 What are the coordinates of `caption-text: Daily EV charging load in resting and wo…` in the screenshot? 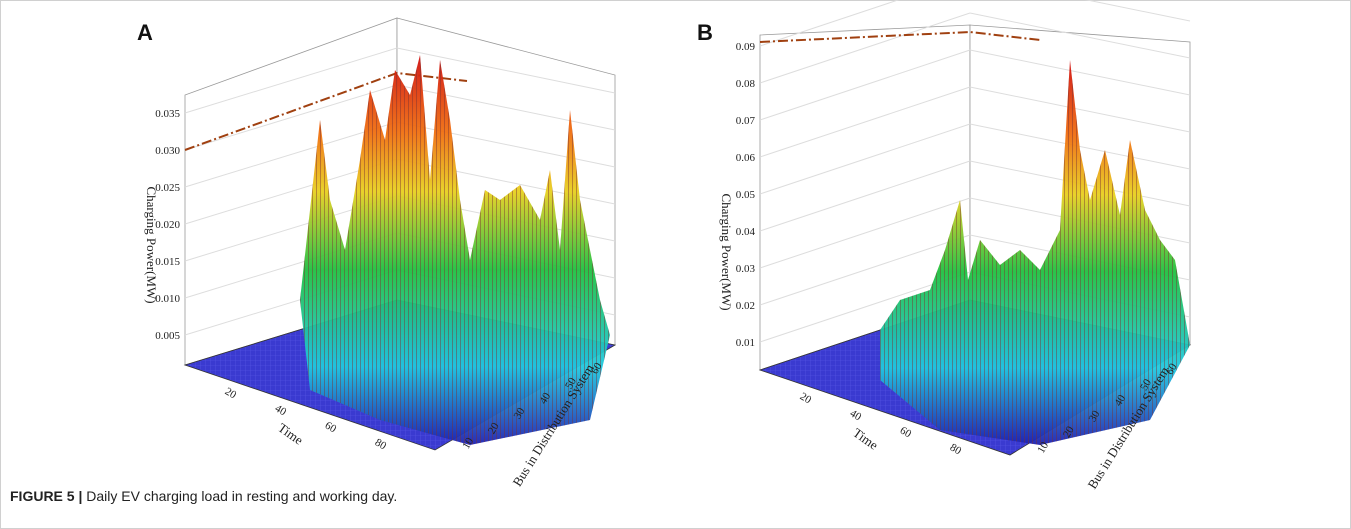 It's located at (241, 496).